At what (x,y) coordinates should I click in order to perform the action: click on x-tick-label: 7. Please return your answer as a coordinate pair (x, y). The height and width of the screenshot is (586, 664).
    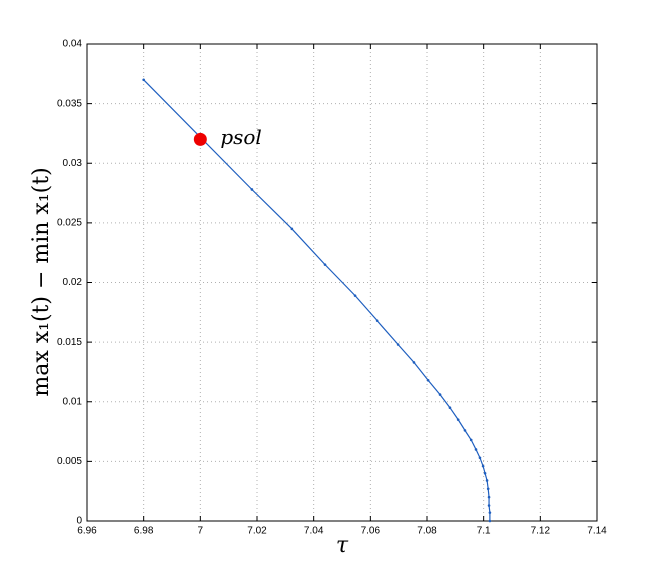
    Looking at the image, I should click on (201, 531).